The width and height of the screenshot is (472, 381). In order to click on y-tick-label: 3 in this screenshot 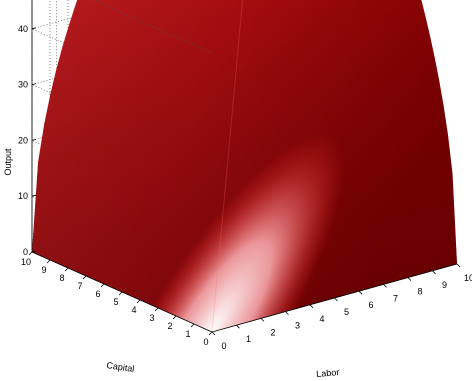, I will do `click(151, 318)`.